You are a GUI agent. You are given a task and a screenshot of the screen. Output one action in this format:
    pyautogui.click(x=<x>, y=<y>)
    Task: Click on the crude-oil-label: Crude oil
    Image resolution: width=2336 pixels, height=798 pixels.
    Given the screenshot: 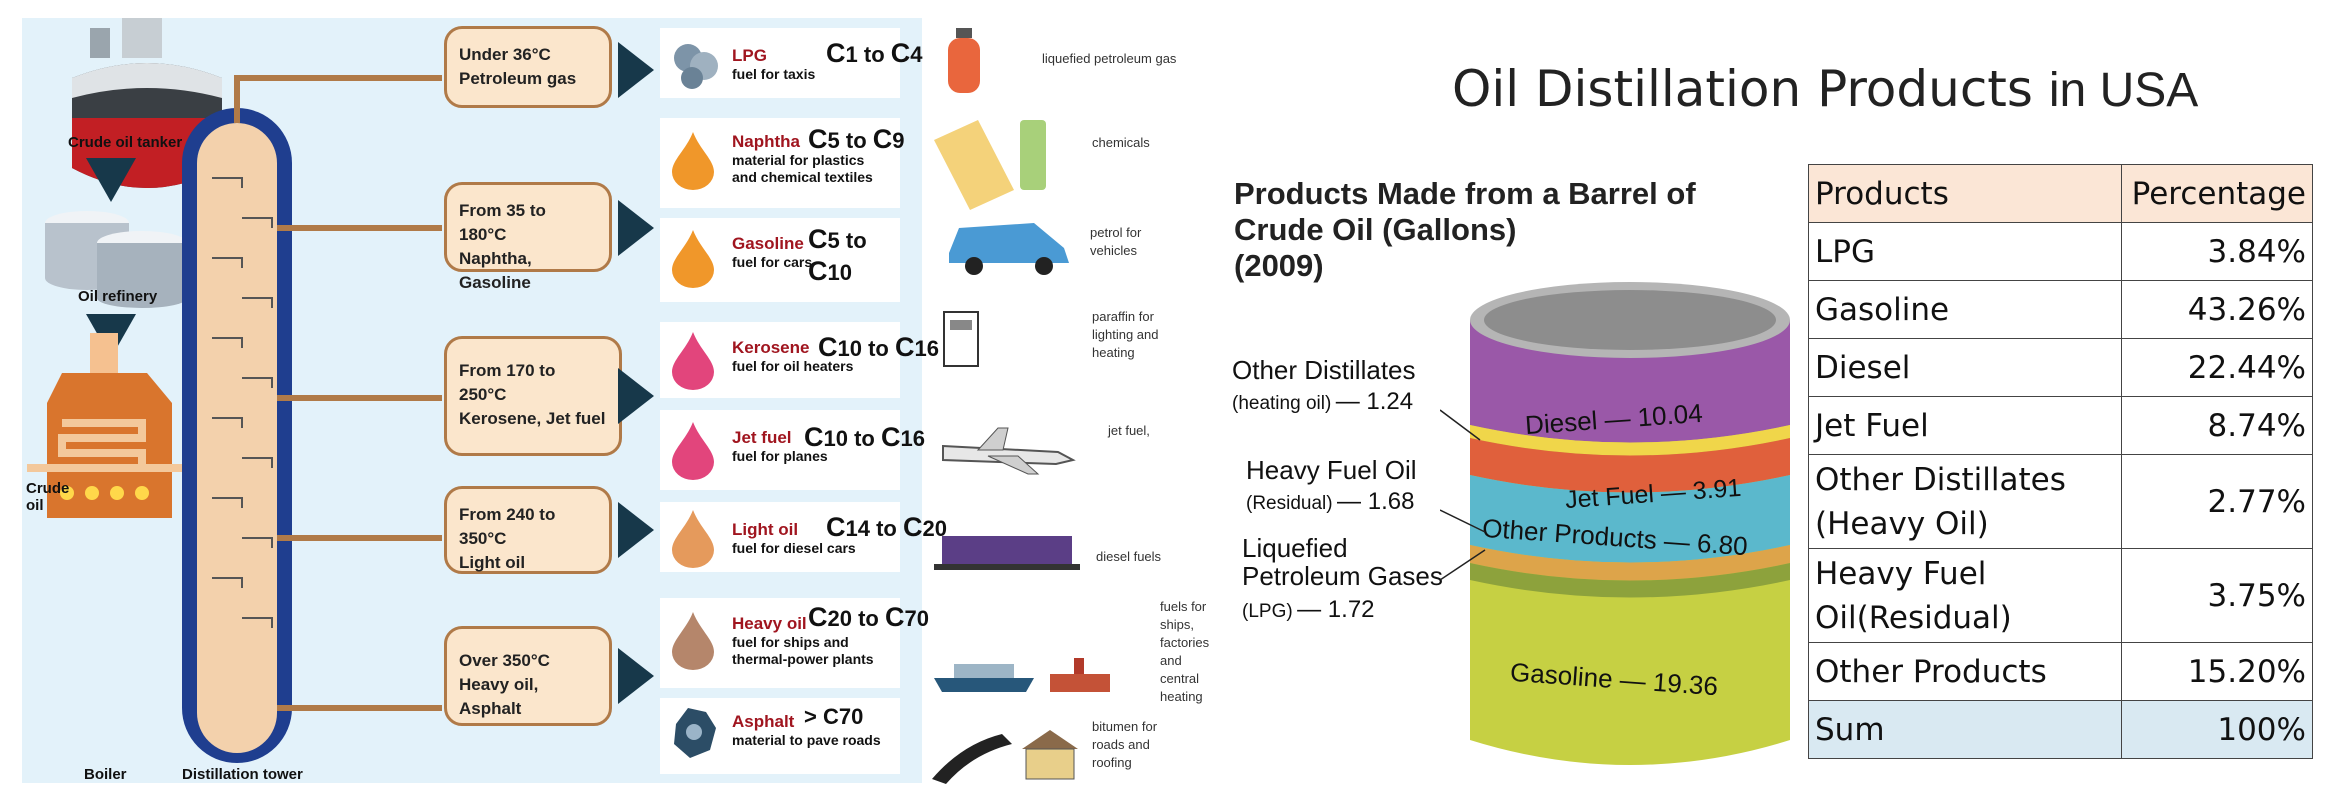 What is the action you would take?
    pyautogui.click(x=48, y=497)
    